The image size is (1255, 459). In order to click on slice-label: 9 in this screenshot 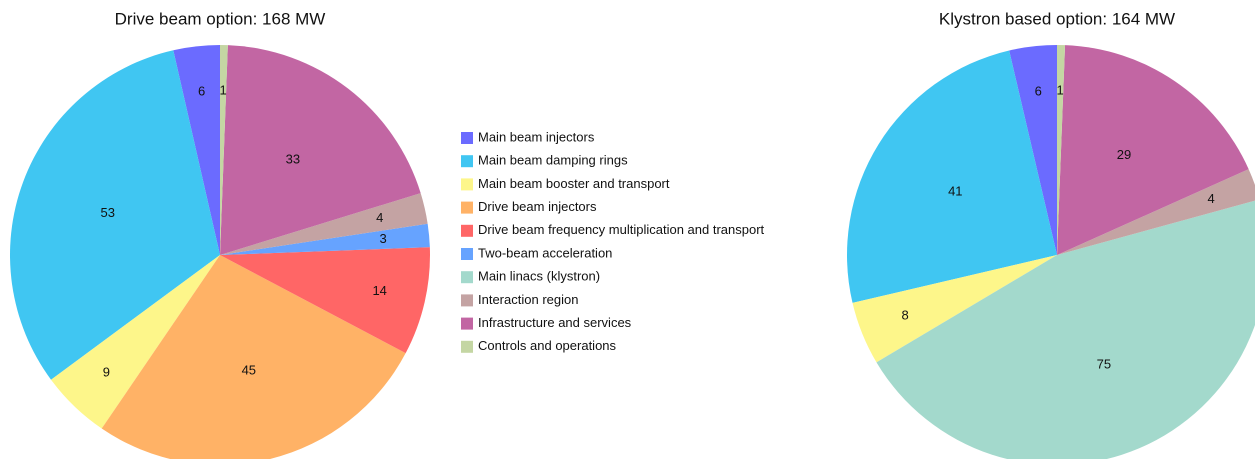, I will do `click(106, 371)`.